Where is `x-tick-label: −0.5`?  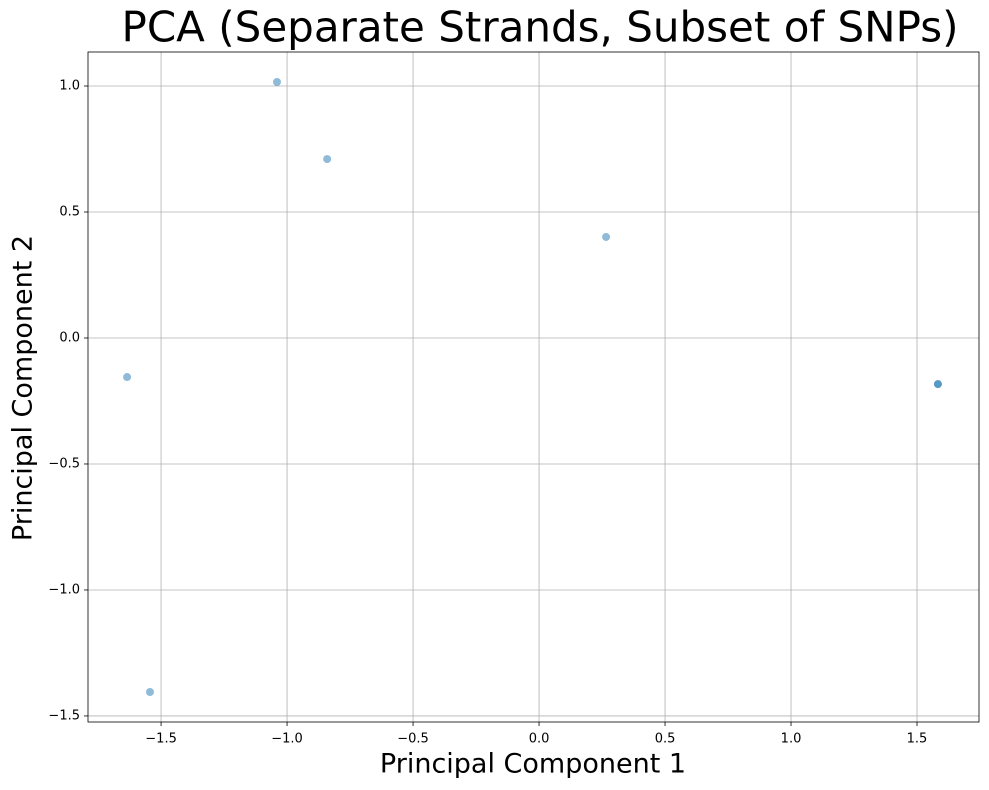 x-tick-label: −0.5 is located at coordinates (413, 739).